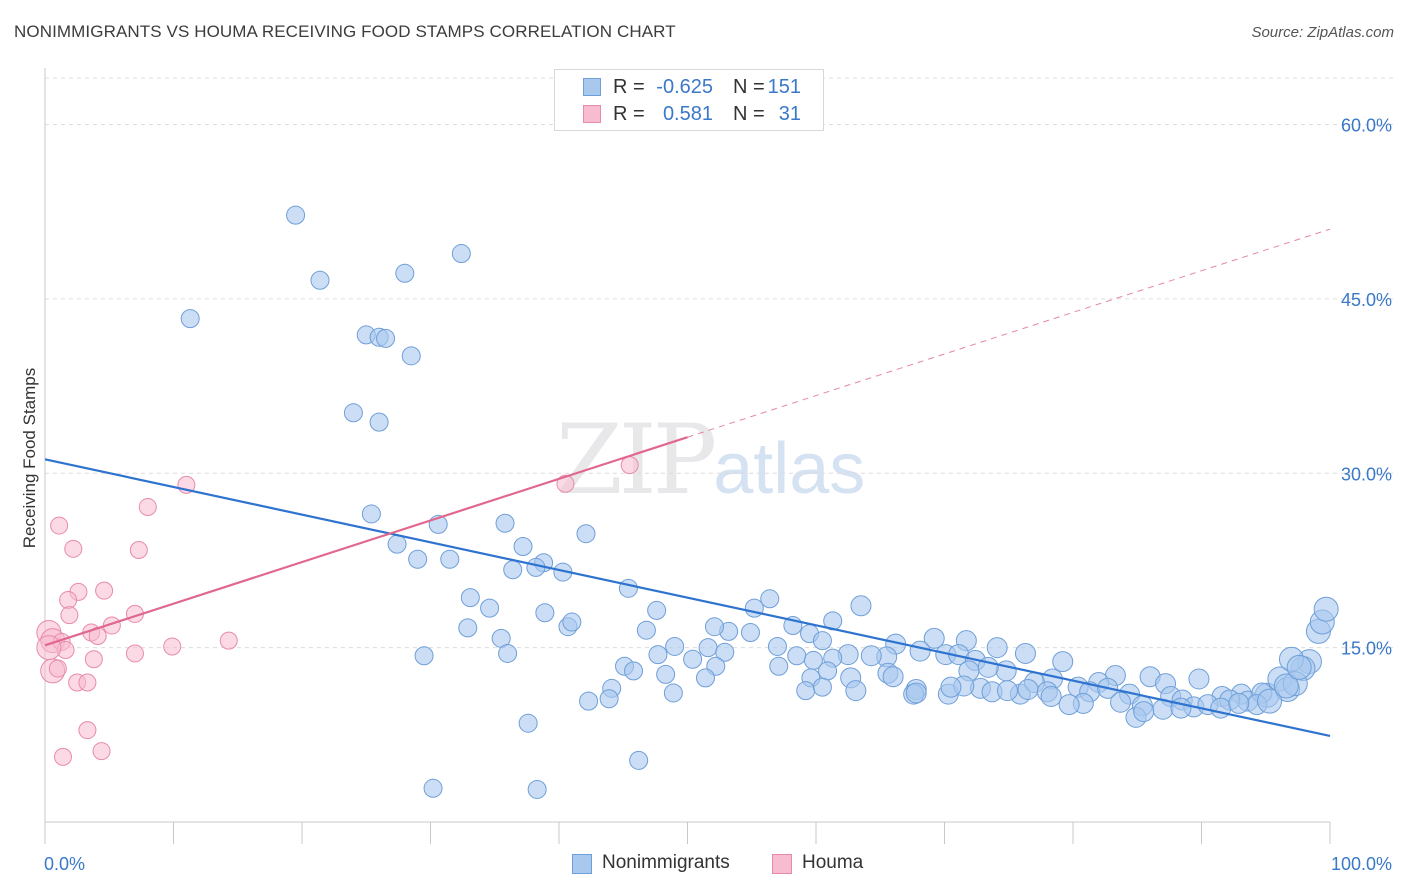 This screenshot has height=892, width=1406. Describe the element at coordinates (1366, 474) in the screenshot. I see `y-tick-label: 30.0%` at that location.